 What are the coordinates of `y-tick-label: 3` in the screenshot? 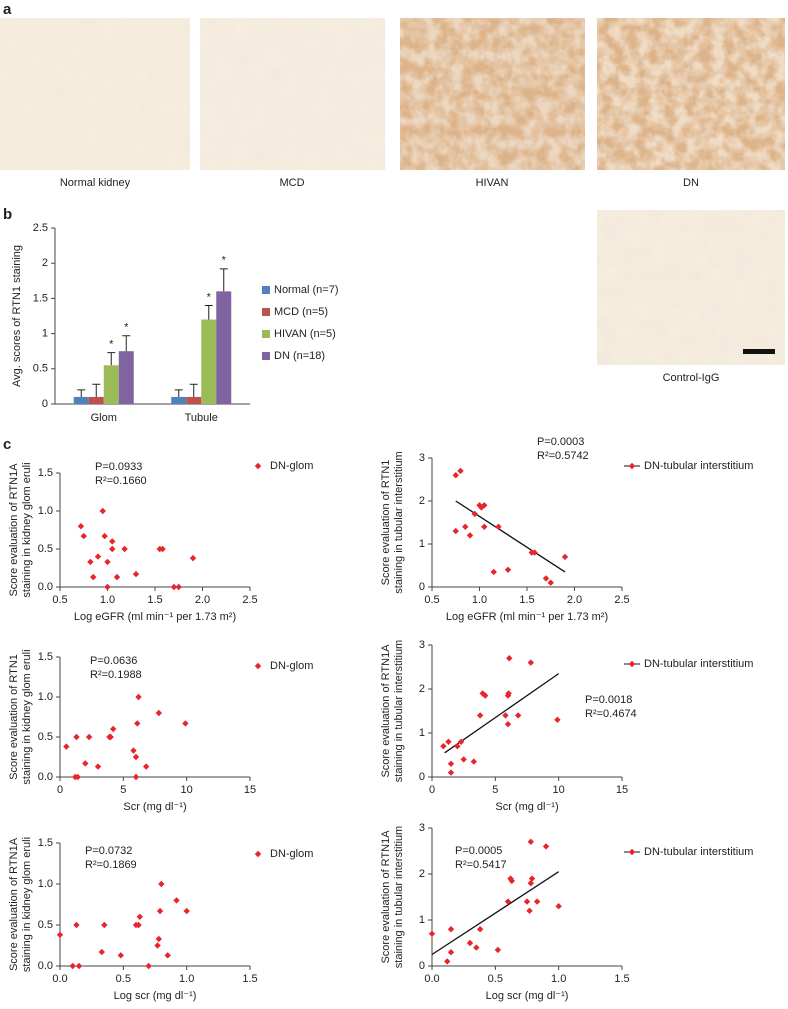 It's located at (422, 828).